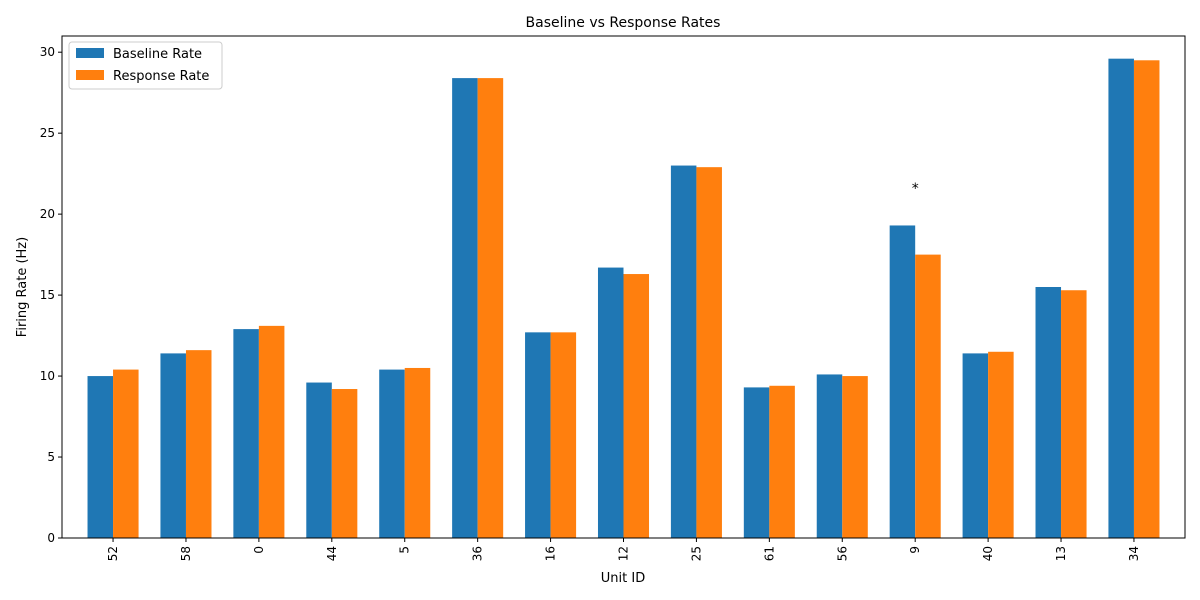 The image size is (1200, 600). What do you see at coordinates (696, 553) in the screenshot?
I see `x-tick-label-25: 25` at bounding box center [696, 553].